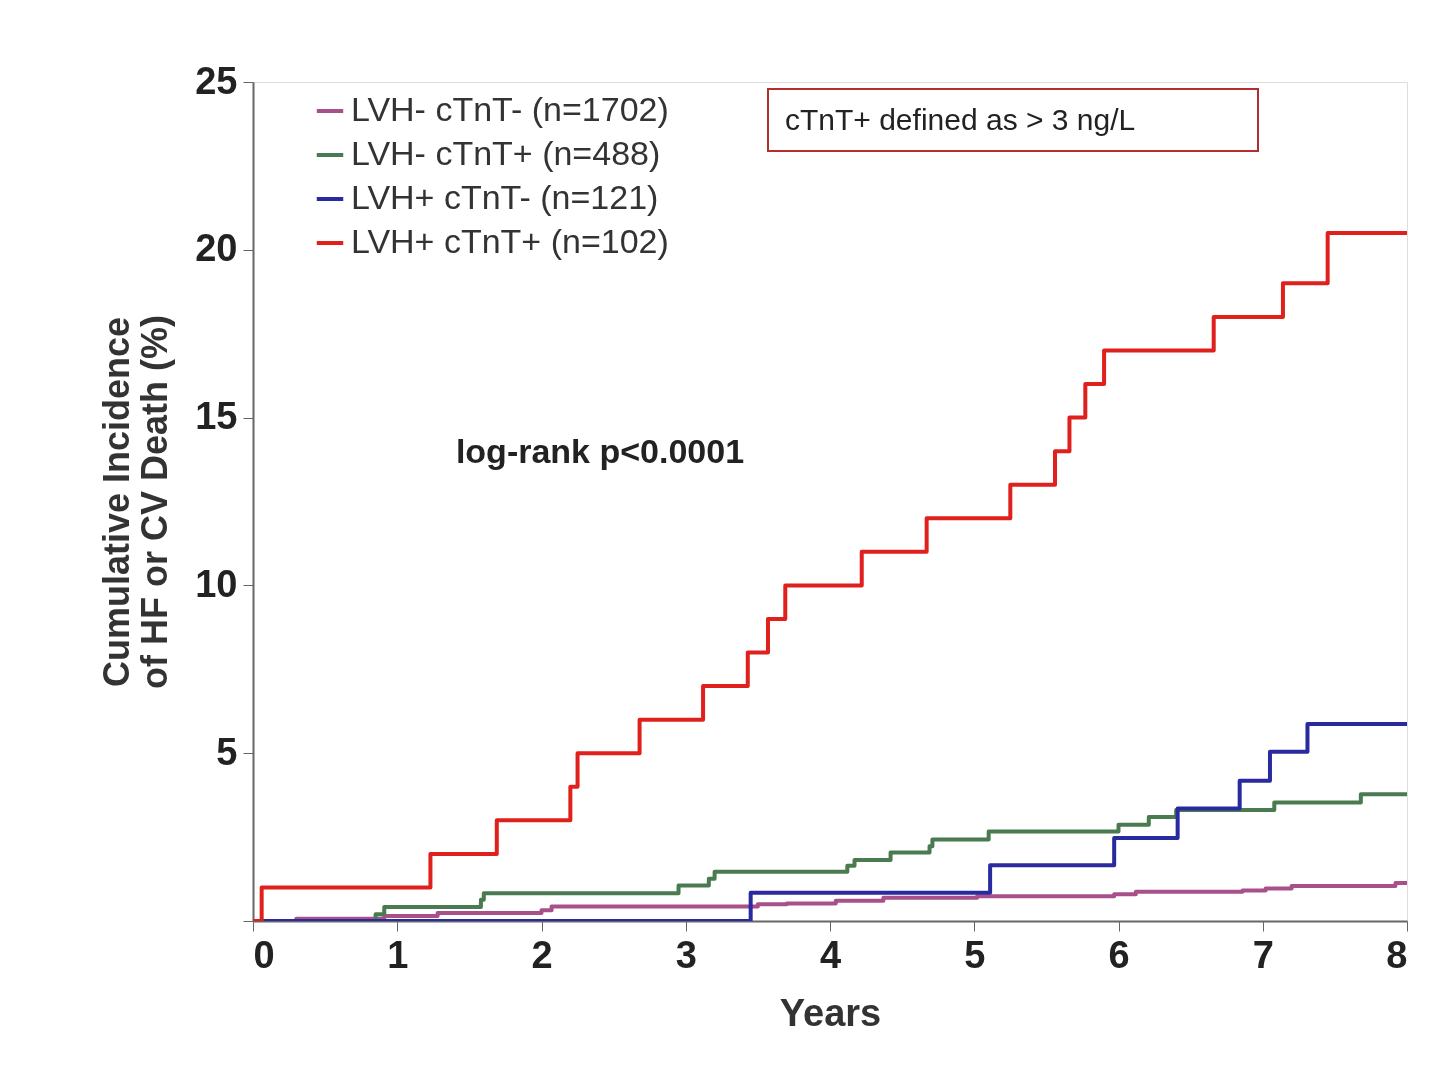 The width and height of the screenshot is (1443, 1078). I want to click on annotation: cTnT+ defined as > 3 ng/L, so click(960, 119).